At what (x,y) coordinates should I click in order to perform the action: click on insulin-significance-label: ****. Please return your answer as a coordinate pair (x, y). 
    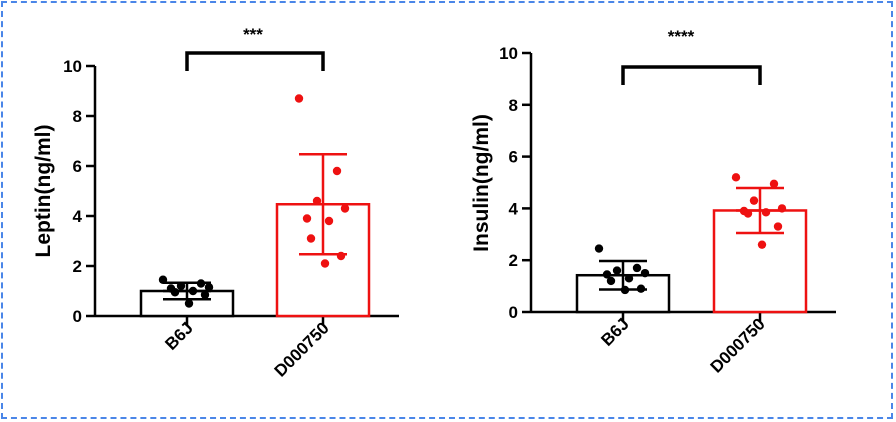
    Looking at the image, I should click on (681, 36).